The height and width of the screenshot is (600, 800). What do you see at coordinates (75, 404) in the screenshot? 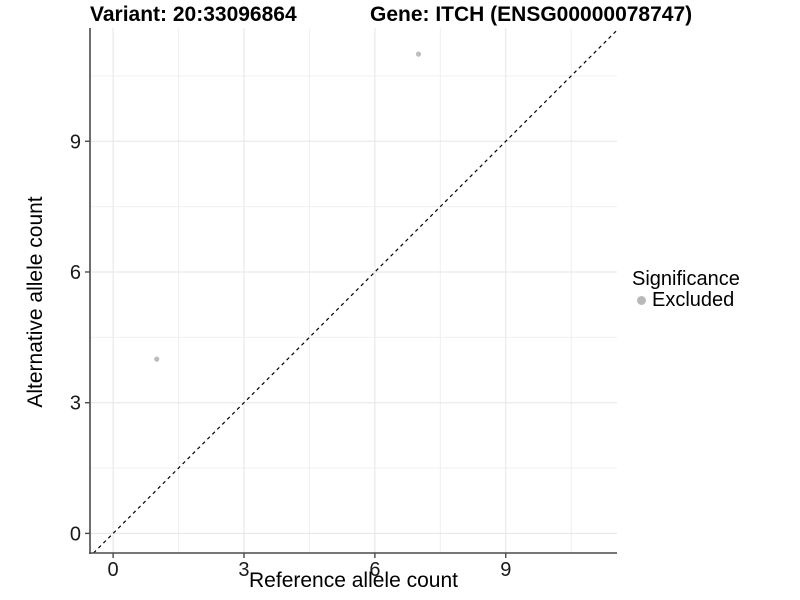
I see `y-tick-label: 3` at bounding box center [75, 404].